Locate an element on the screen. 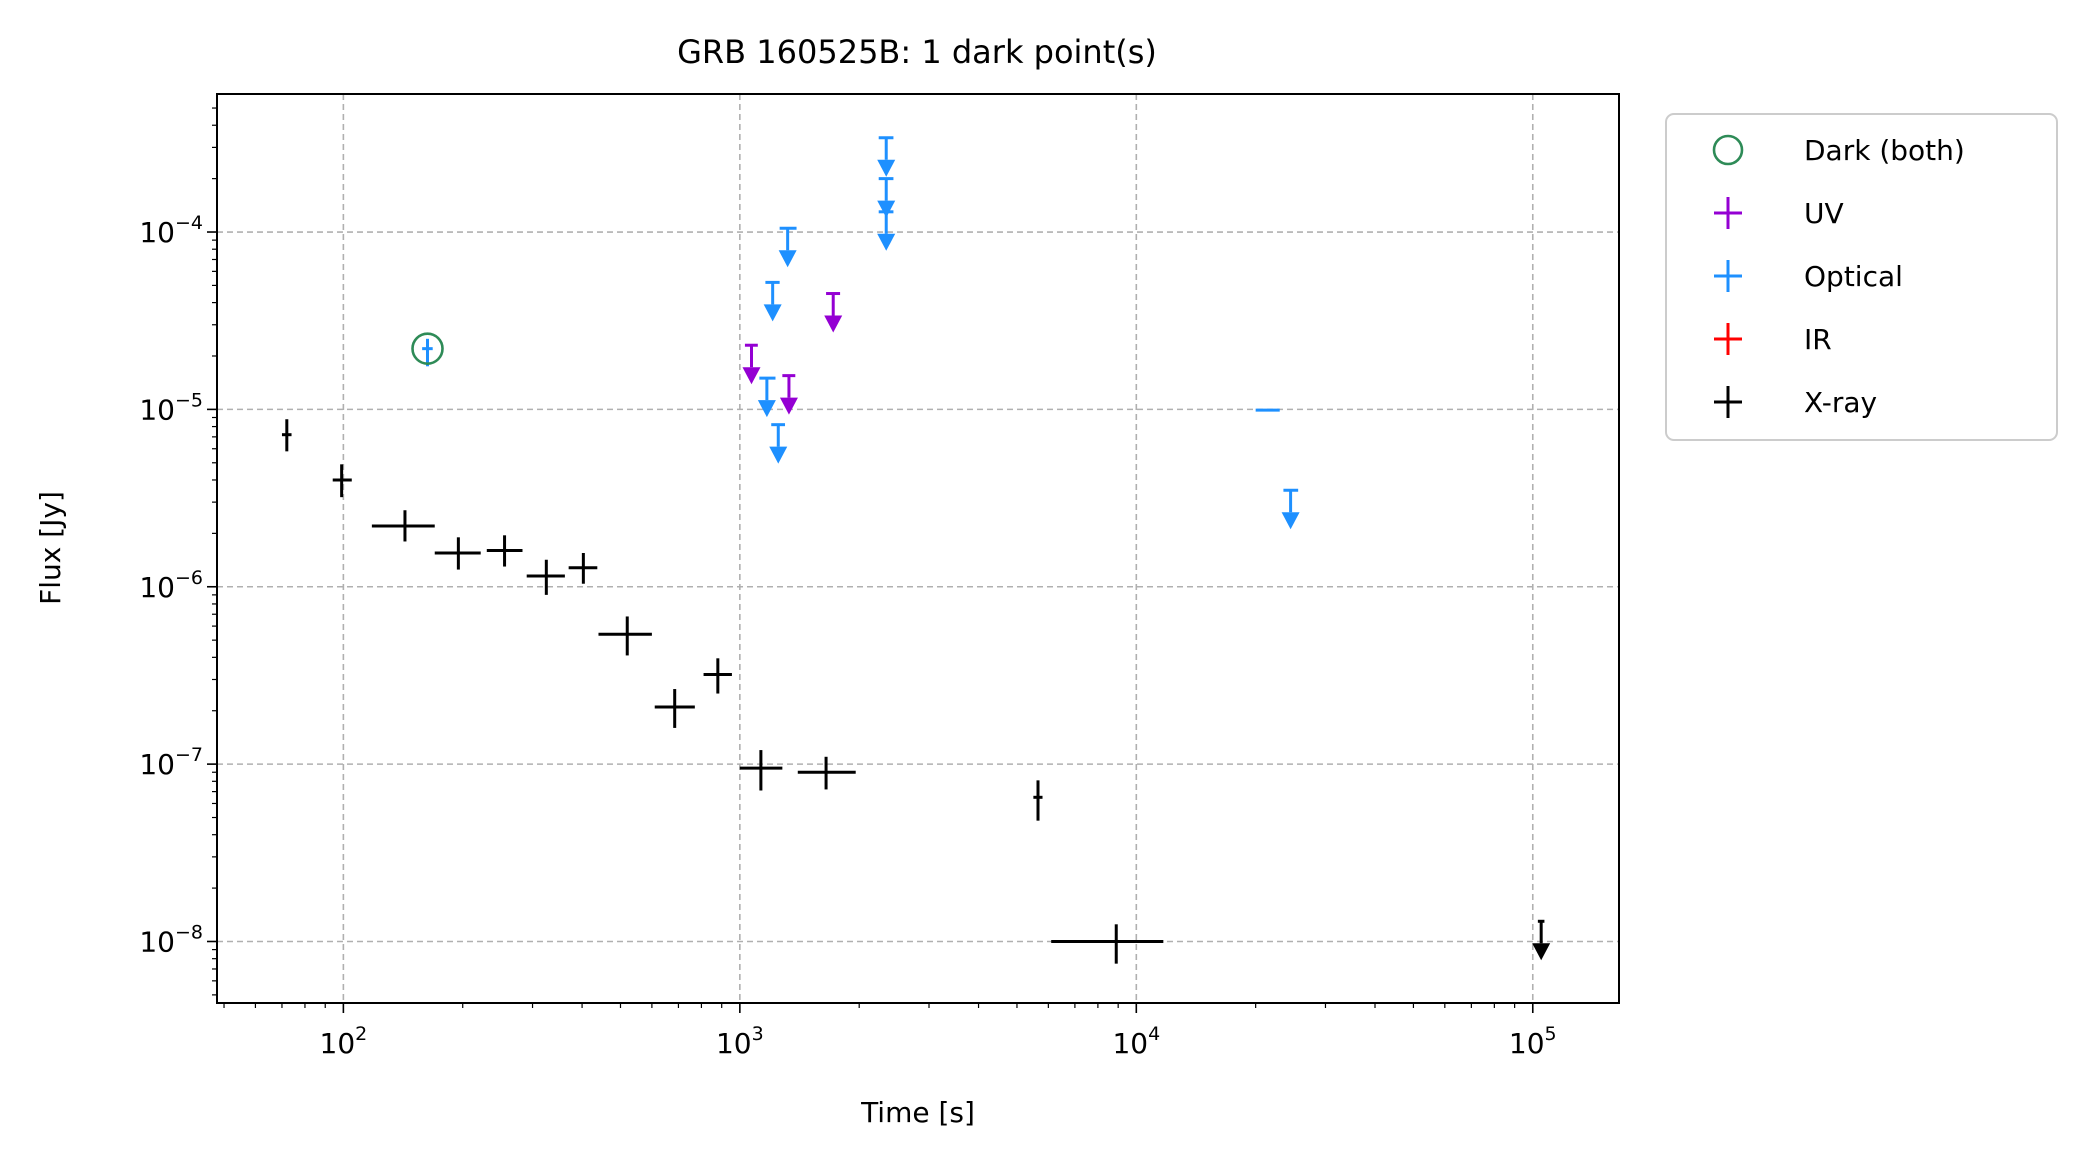  legend-label: Dark (both) is located at coordinates (1884, 150).